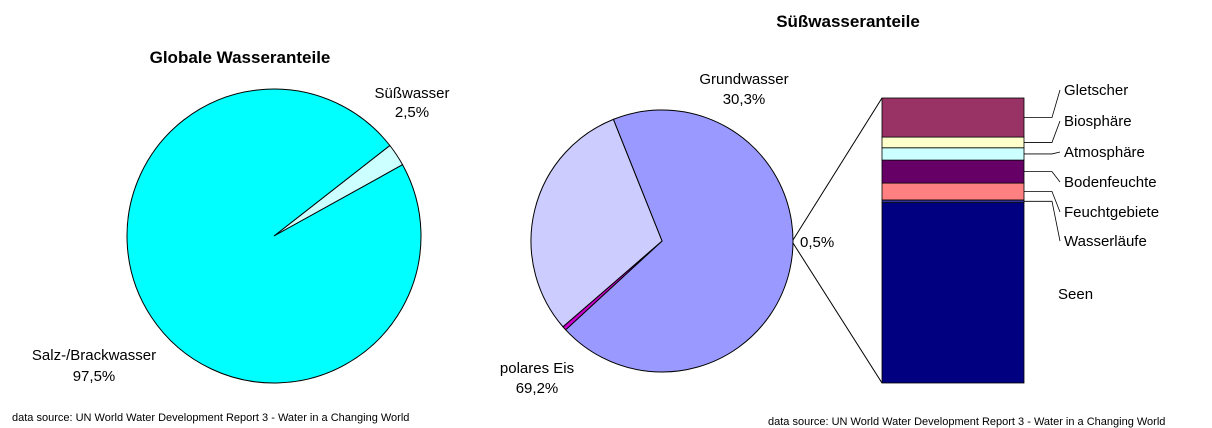 The width and height of the screenshot is (1212, 428). I want to click on stacked-bar-label-3: Feuchtgebiete, so click(1111, 212).